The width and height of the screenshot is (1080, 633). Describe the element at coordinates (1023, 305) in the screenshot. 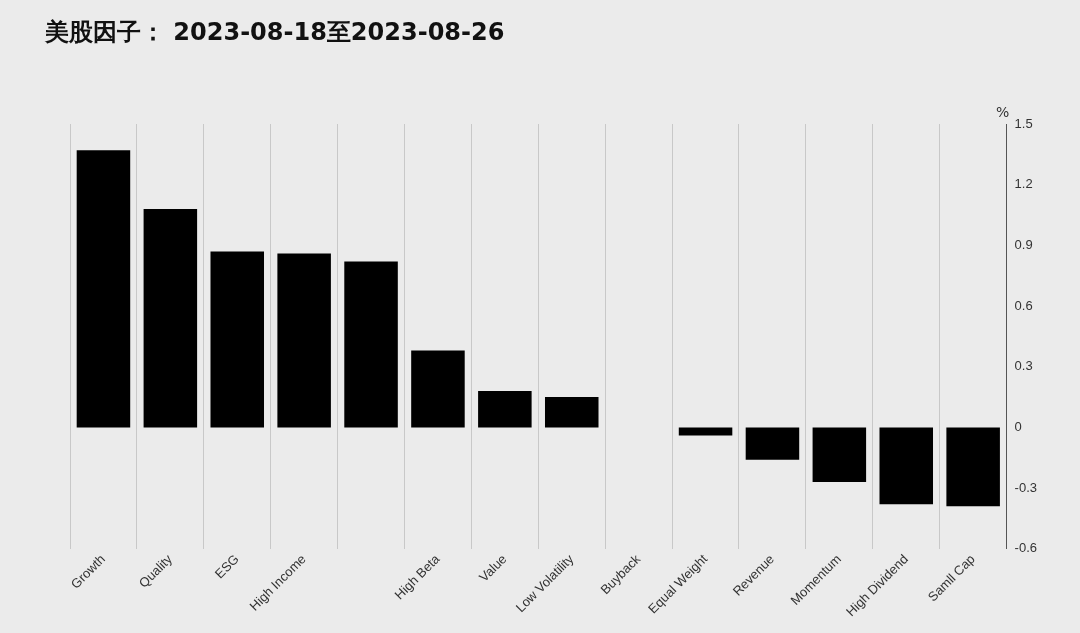

I see `y-tick-label: 0.6` at that location.